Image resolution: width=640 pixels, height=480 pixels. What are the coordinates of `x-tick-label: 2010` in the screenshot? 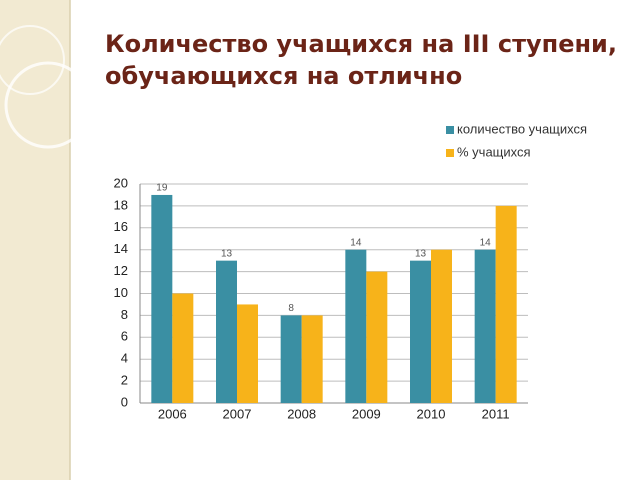 It's located at (431, 413).